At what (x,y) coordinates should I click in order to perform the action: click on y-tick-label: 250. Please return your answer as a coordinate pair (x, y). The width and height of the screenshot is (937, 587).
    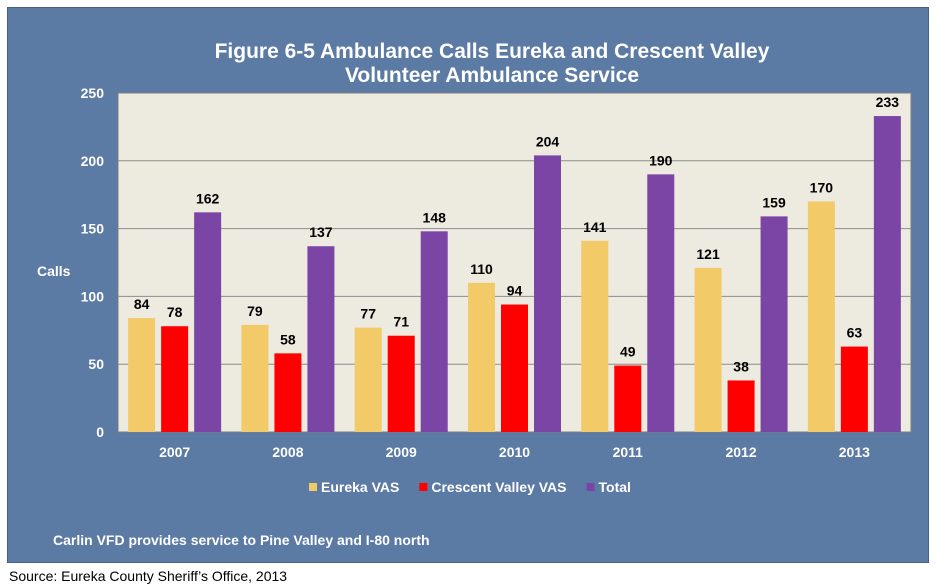
    Looking at the image, I should click on (93, 93).